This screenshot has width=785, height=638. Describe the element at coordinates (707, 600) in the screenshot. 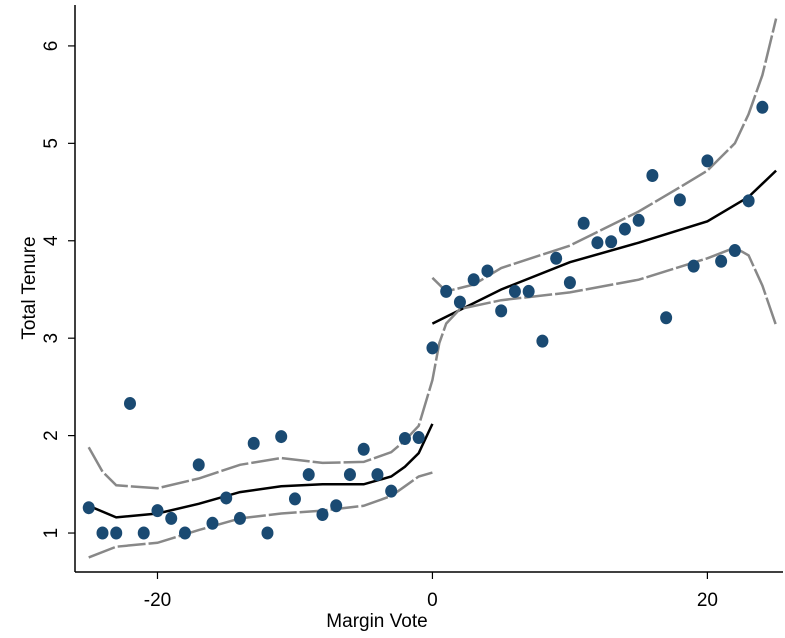

I see `x-tick-label: 20` at that location.